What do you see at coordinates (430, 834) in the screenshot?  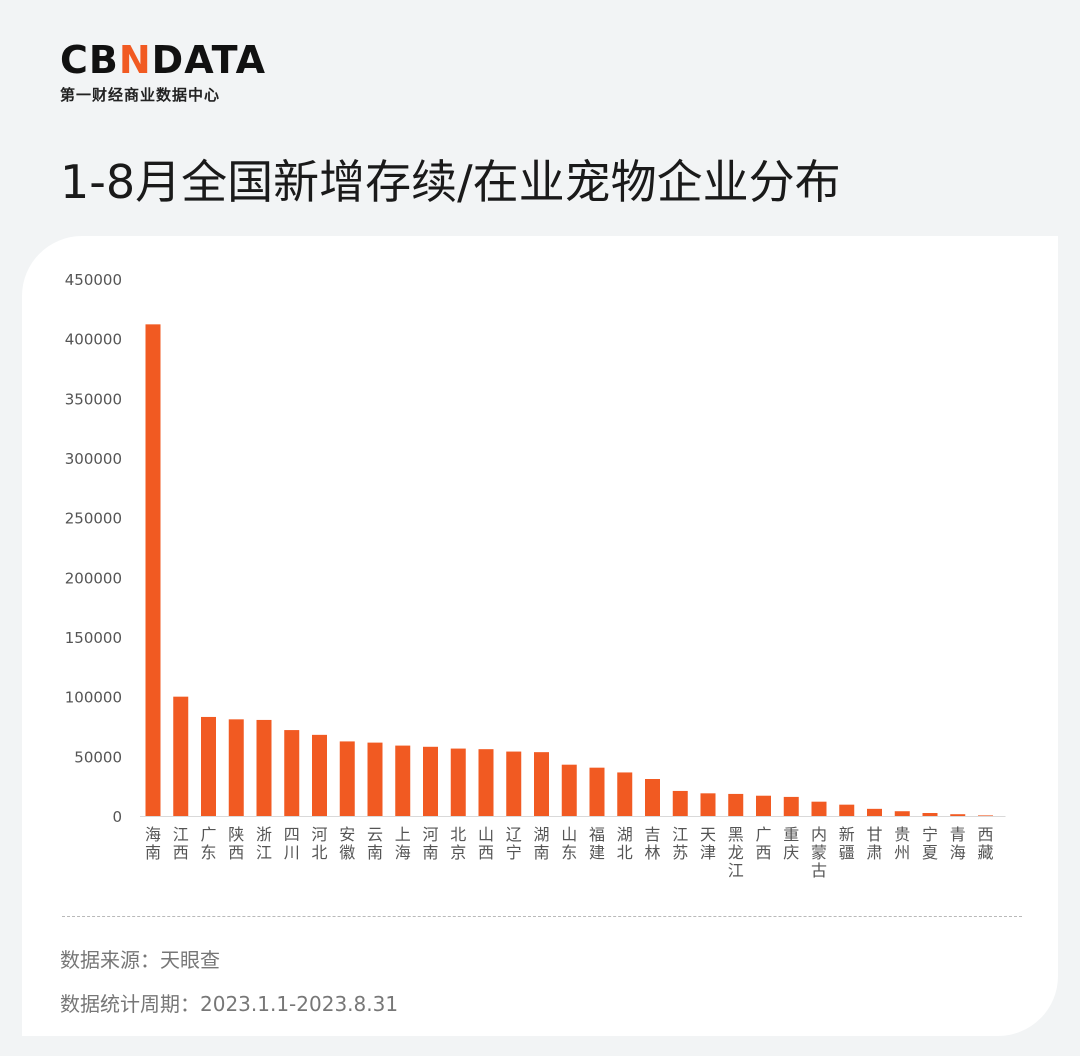 I see `x-tick-label: 河` at bounding box center [430, 834].